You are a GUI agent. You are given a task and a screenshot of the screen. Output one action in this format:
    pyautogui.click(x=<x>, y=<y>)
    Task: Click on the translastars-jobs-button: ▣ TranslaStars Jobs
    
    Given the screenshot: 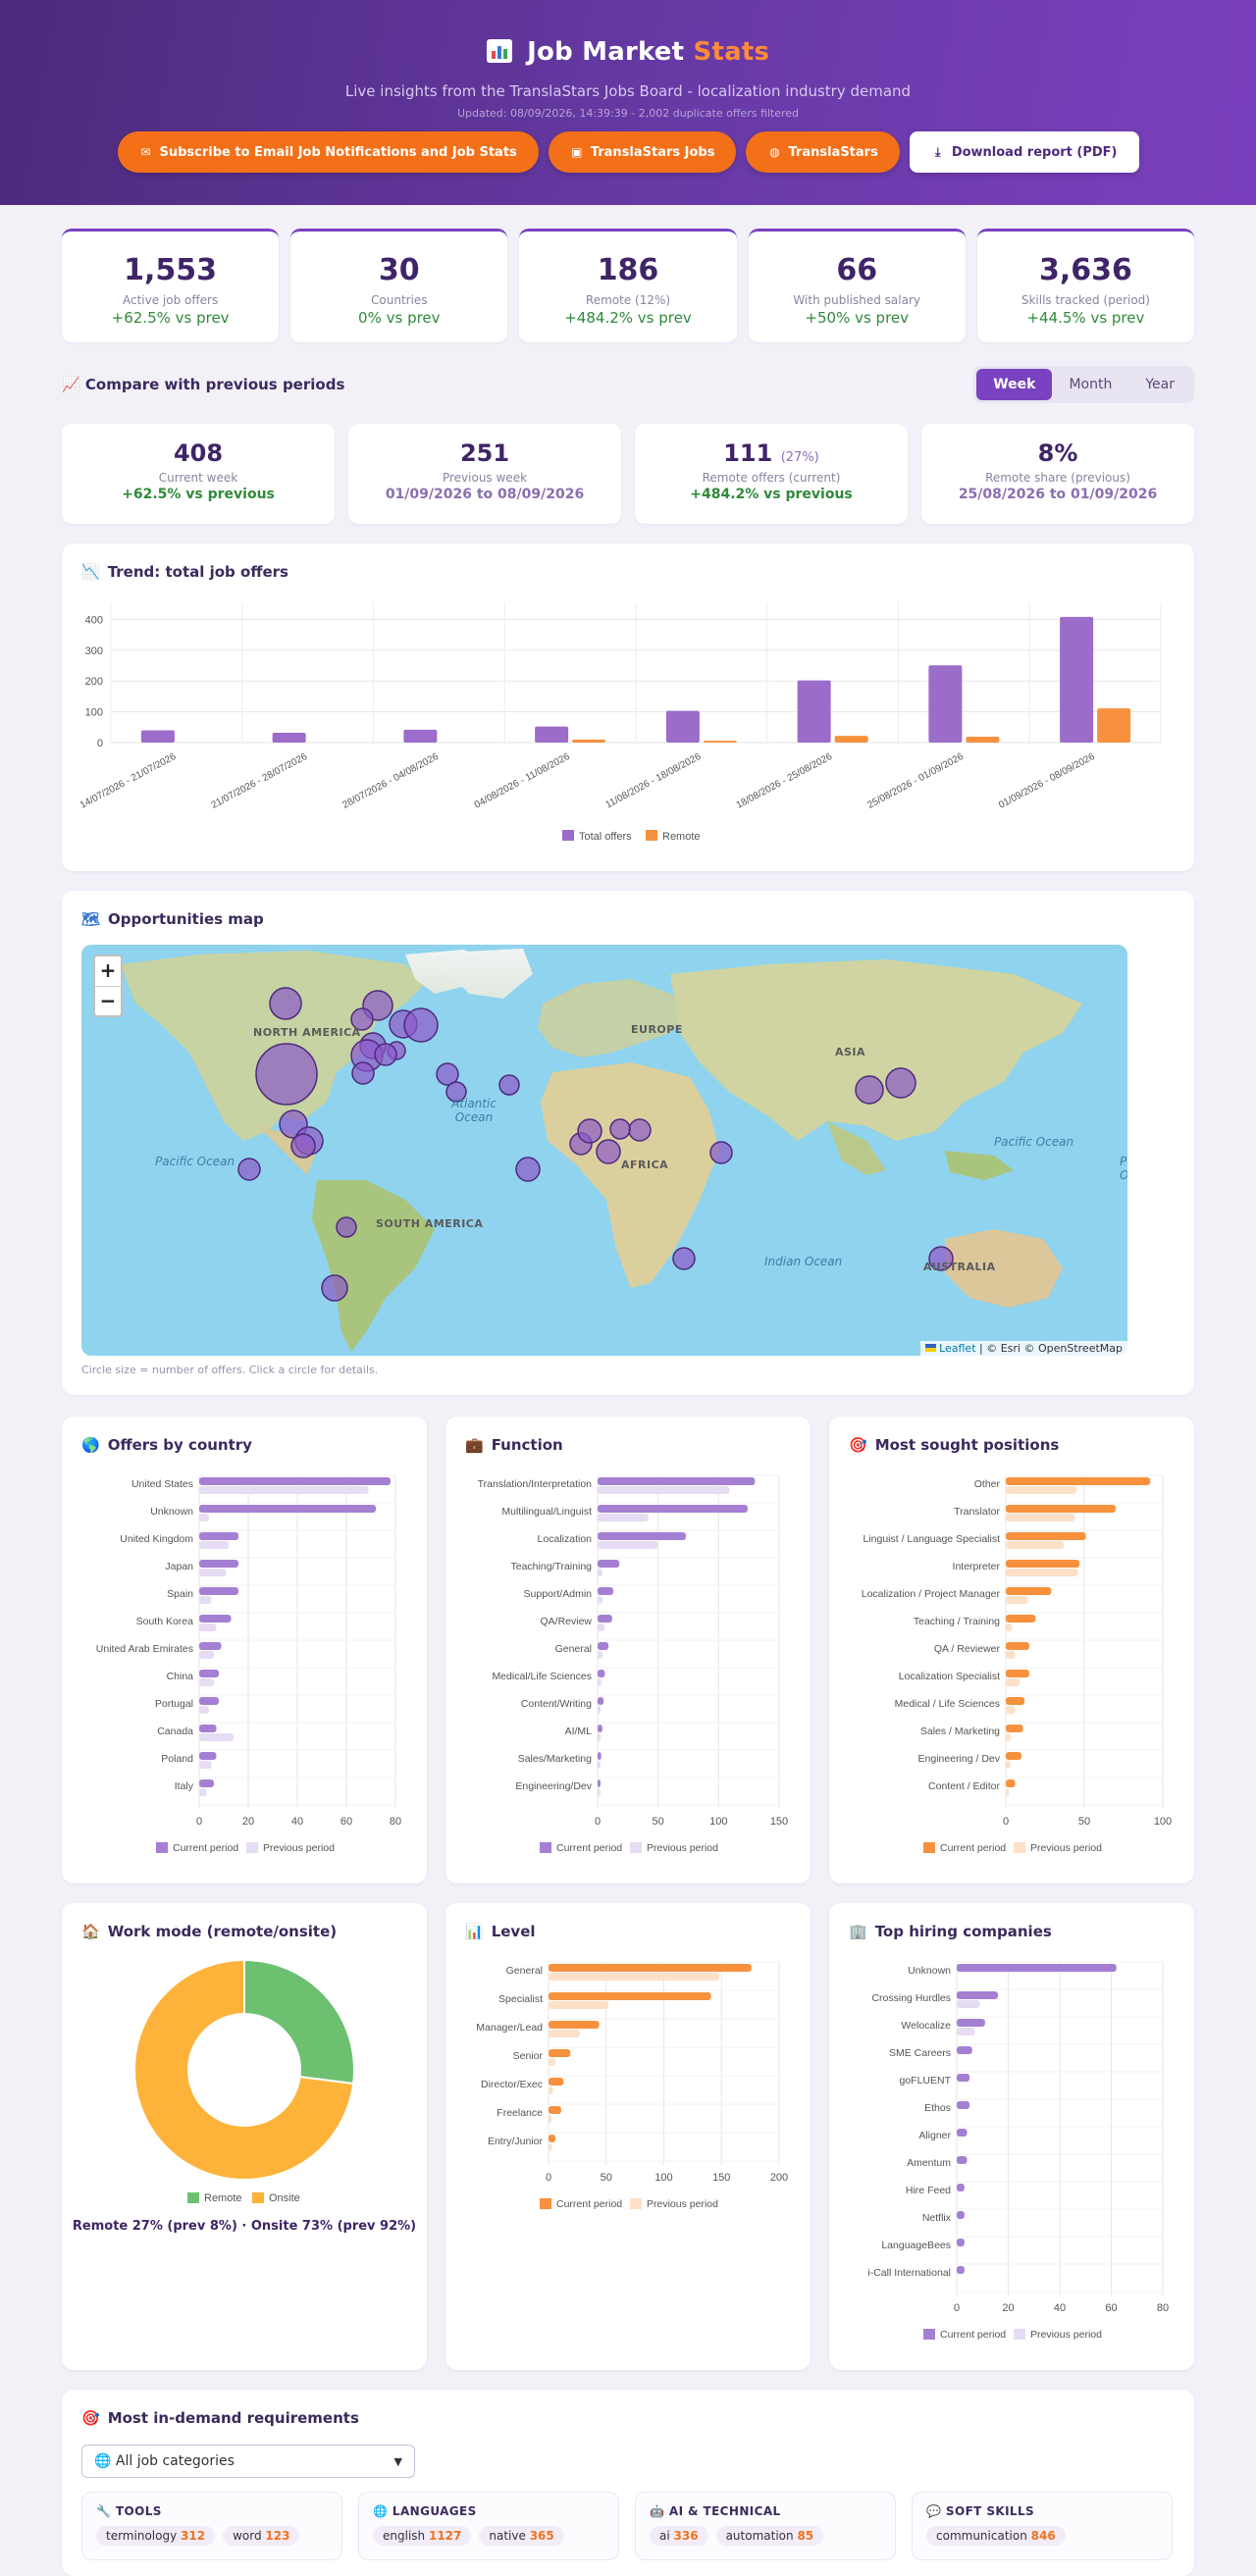 What is the action you would take?
    pyautogui.click(x=642, y=152)
    